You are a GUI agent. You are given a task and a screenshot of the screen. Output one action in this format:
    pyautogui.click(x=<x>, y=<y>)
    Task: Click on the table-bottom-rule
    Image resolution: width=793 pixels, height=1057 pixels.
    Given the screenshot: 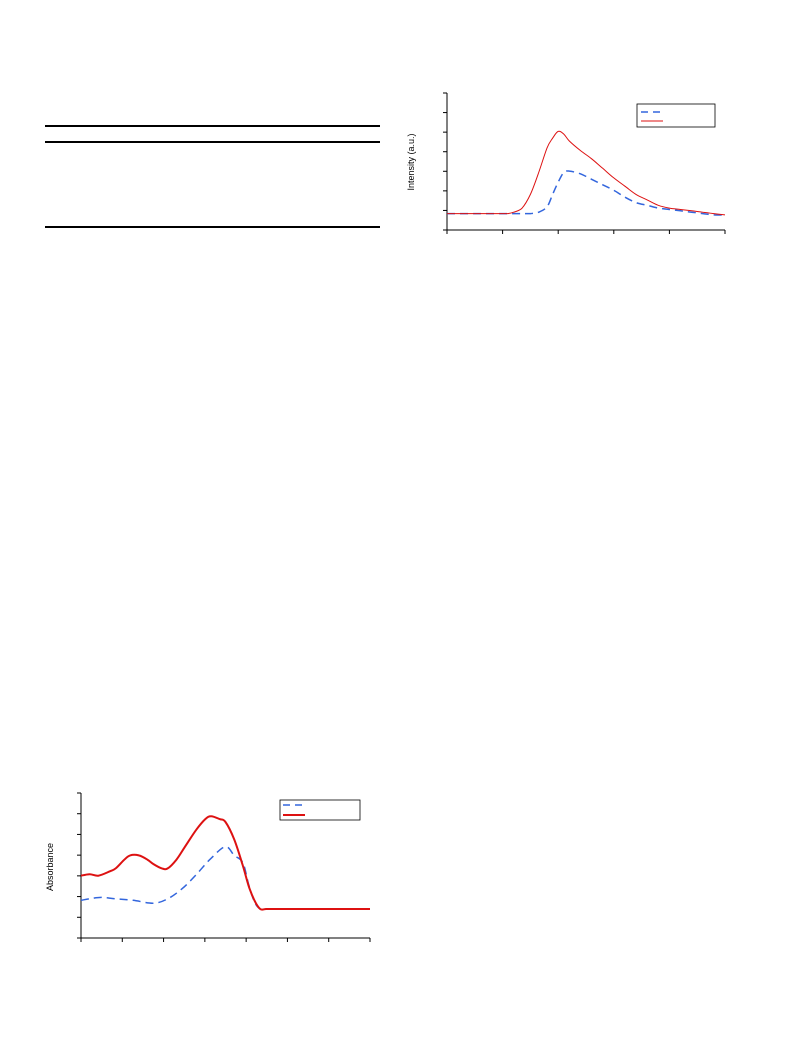 What is the action you would take?
    pyautogui.click(x=212, y=227)
    